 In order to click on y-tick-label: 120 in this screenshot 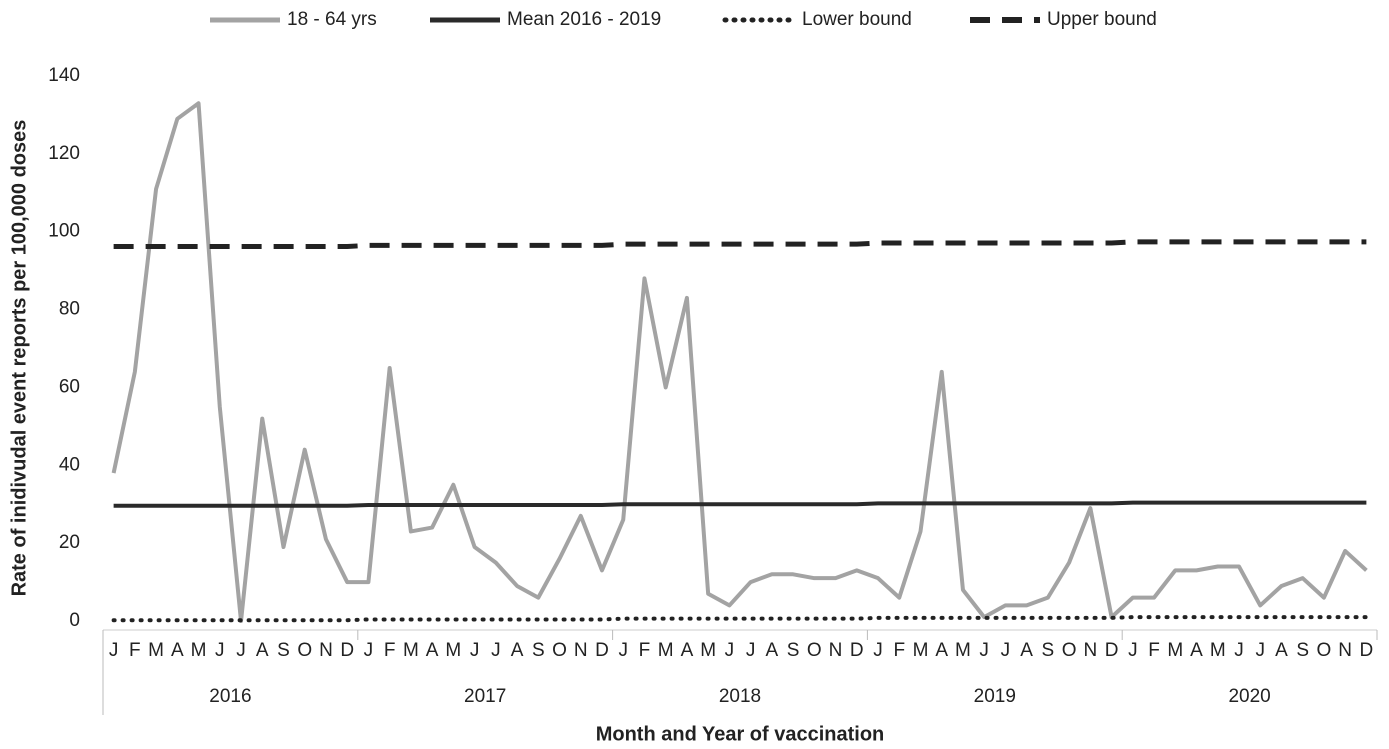, I will do `click(64, 153)`.